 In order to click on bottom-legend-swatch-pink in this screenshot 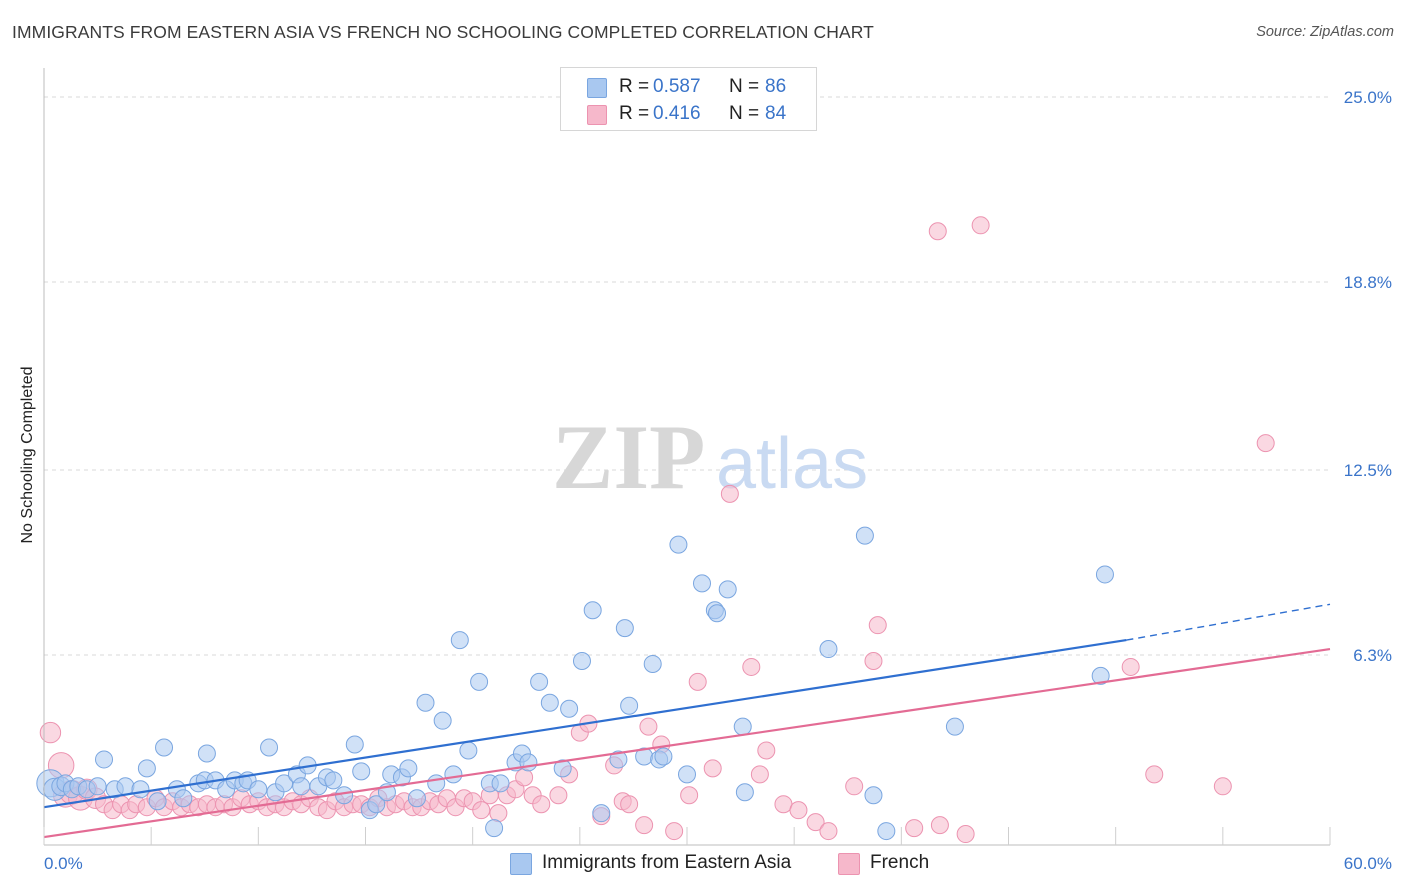, I will do `click(849, 864)`.